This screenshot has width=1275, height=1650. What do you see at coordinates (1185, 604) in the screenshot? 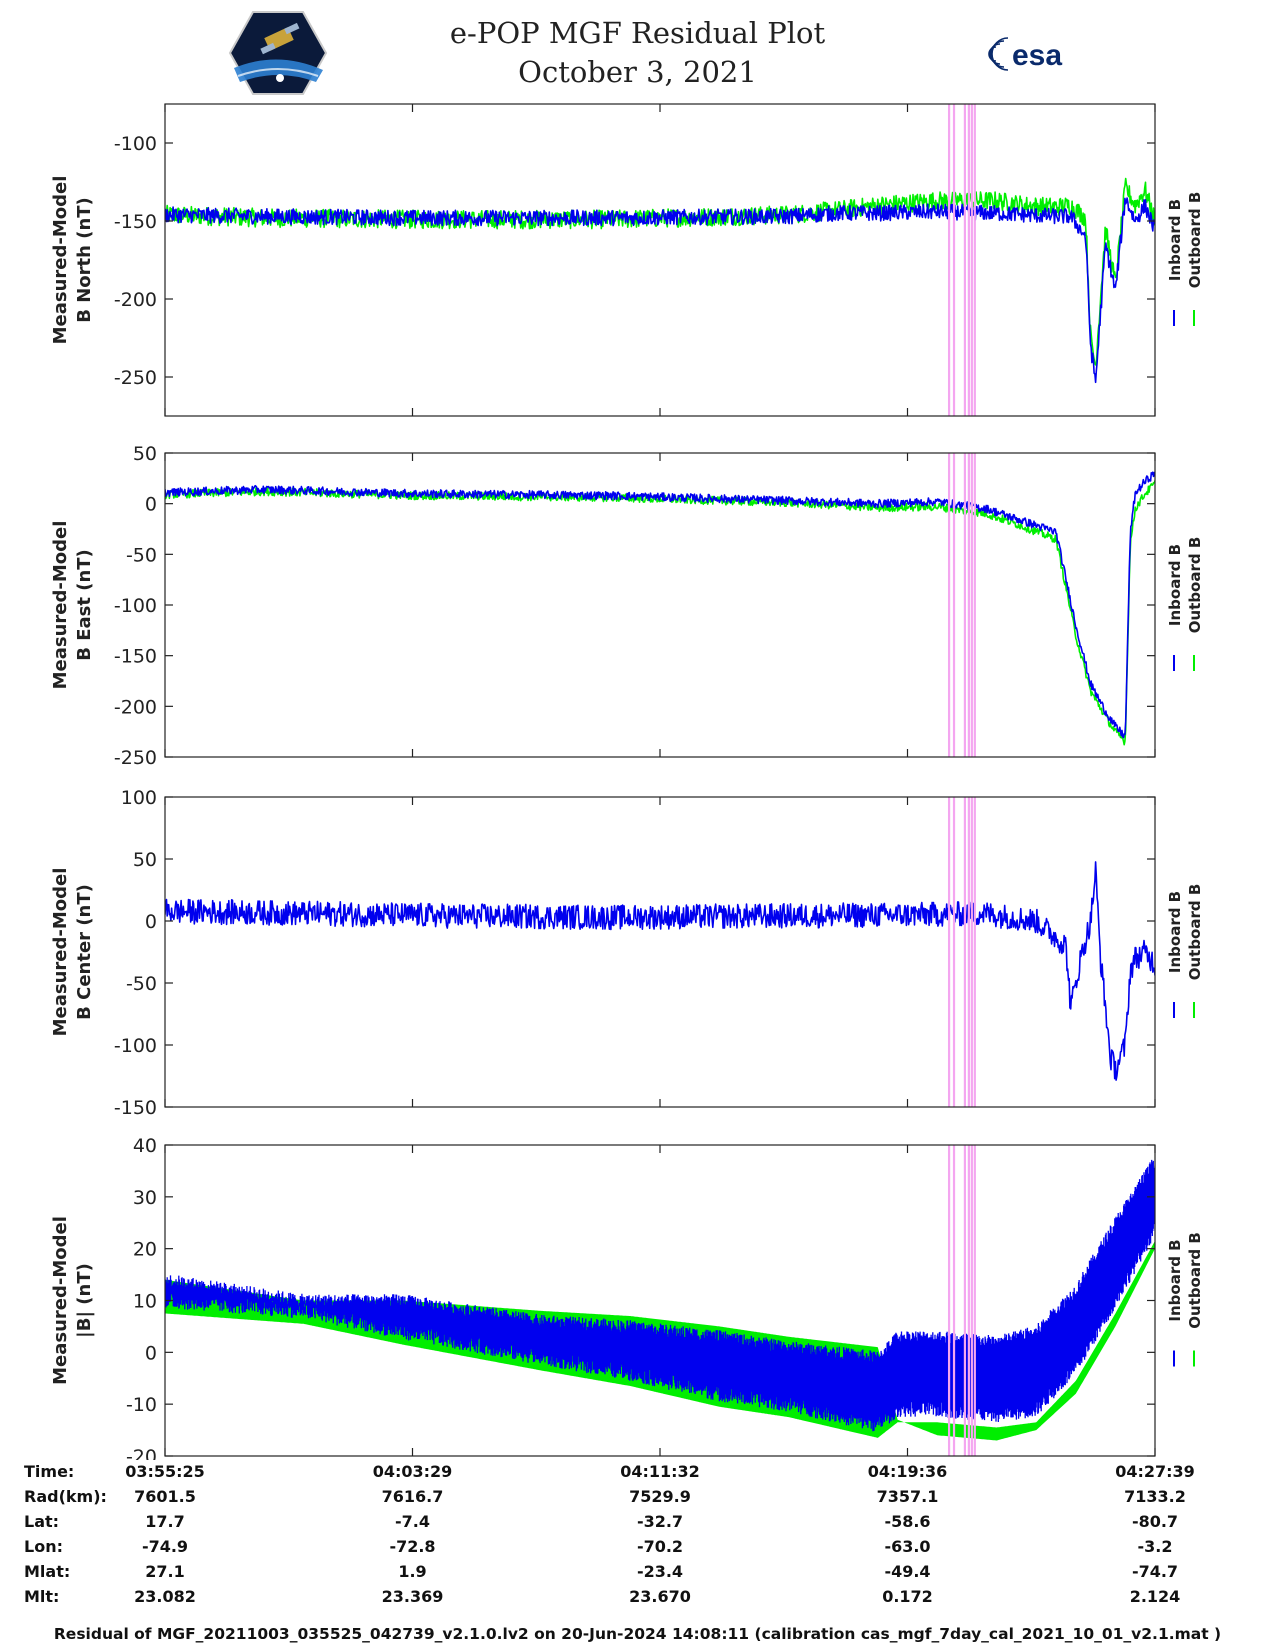
I see `legend-east: Inboard B Outboard B` at bounding box center [1185, 604].